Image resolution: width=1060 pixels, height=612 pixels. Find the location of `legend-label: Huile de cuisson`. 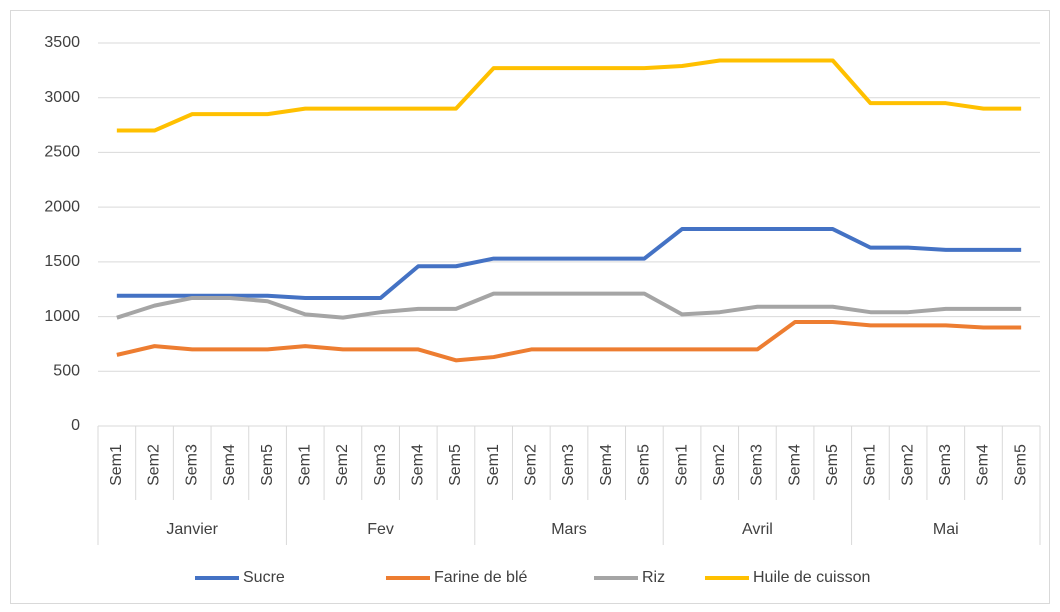

legend-label: Huile de cuisson is located at coordinates (811, 577).